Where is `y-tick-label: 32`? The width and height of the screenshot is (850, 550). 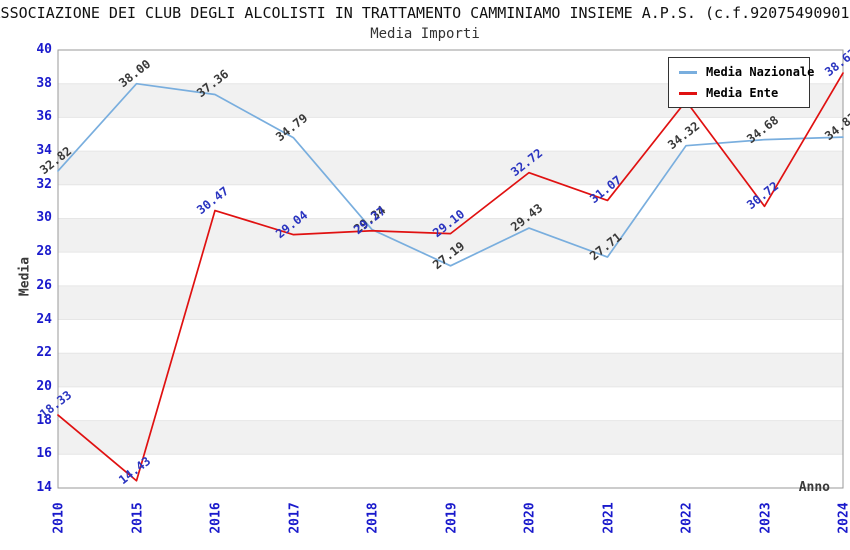 y-tick-label: 32 is located at coordinates (44, 184).